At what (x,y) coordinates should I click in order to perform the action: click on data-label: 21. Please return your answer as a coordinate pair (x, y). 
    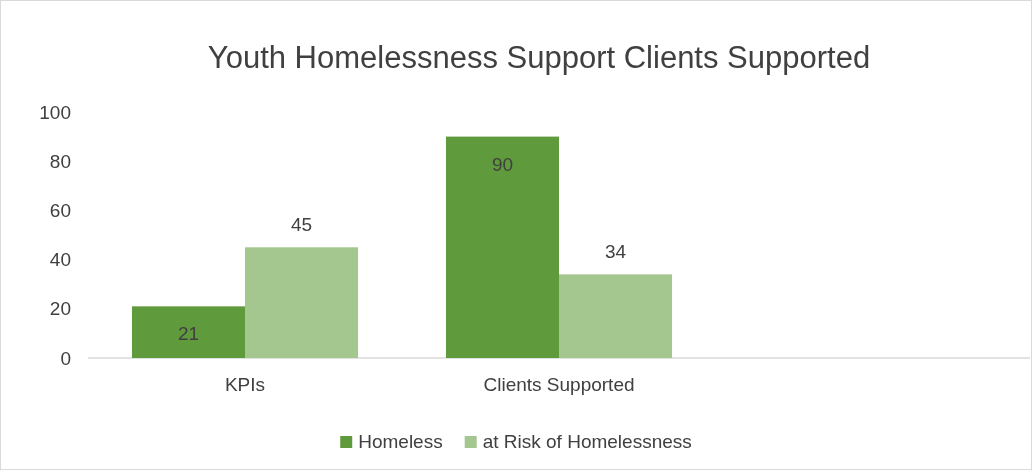
    Looking at the image, I should click on (188, 334).